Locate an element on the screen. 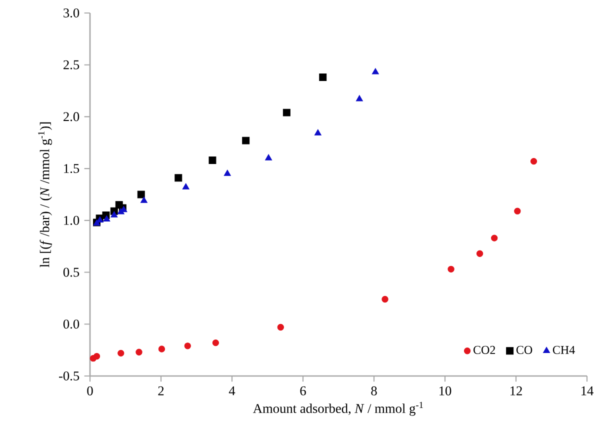  y-tick-label: -0.5 is located at coordinates (69, 376).